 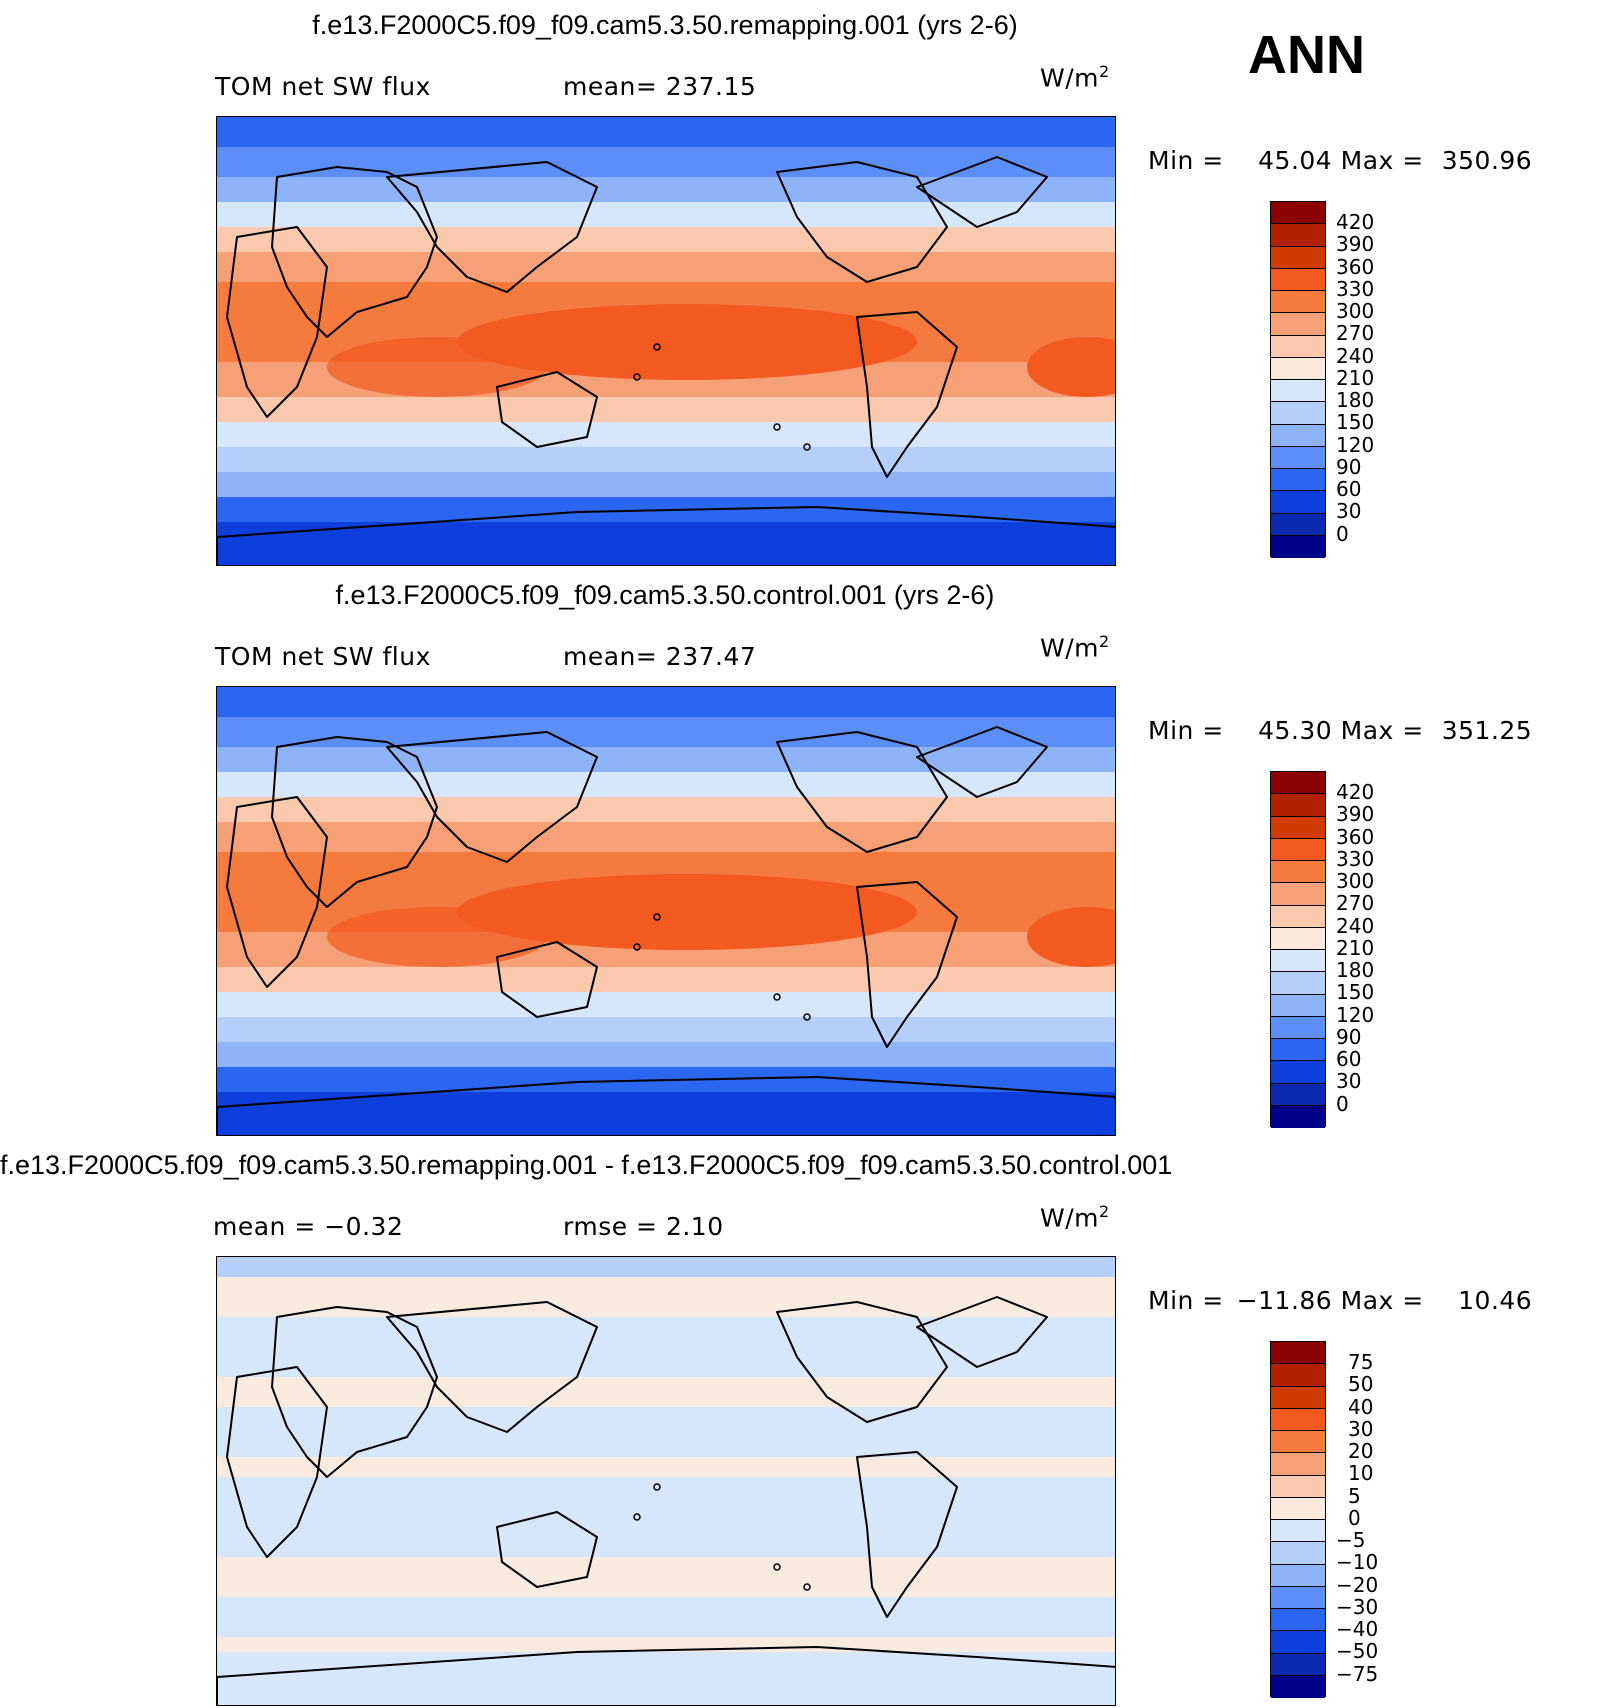 I want to click on colorbar-tick-label: 300, so click(x=1355, y=881).